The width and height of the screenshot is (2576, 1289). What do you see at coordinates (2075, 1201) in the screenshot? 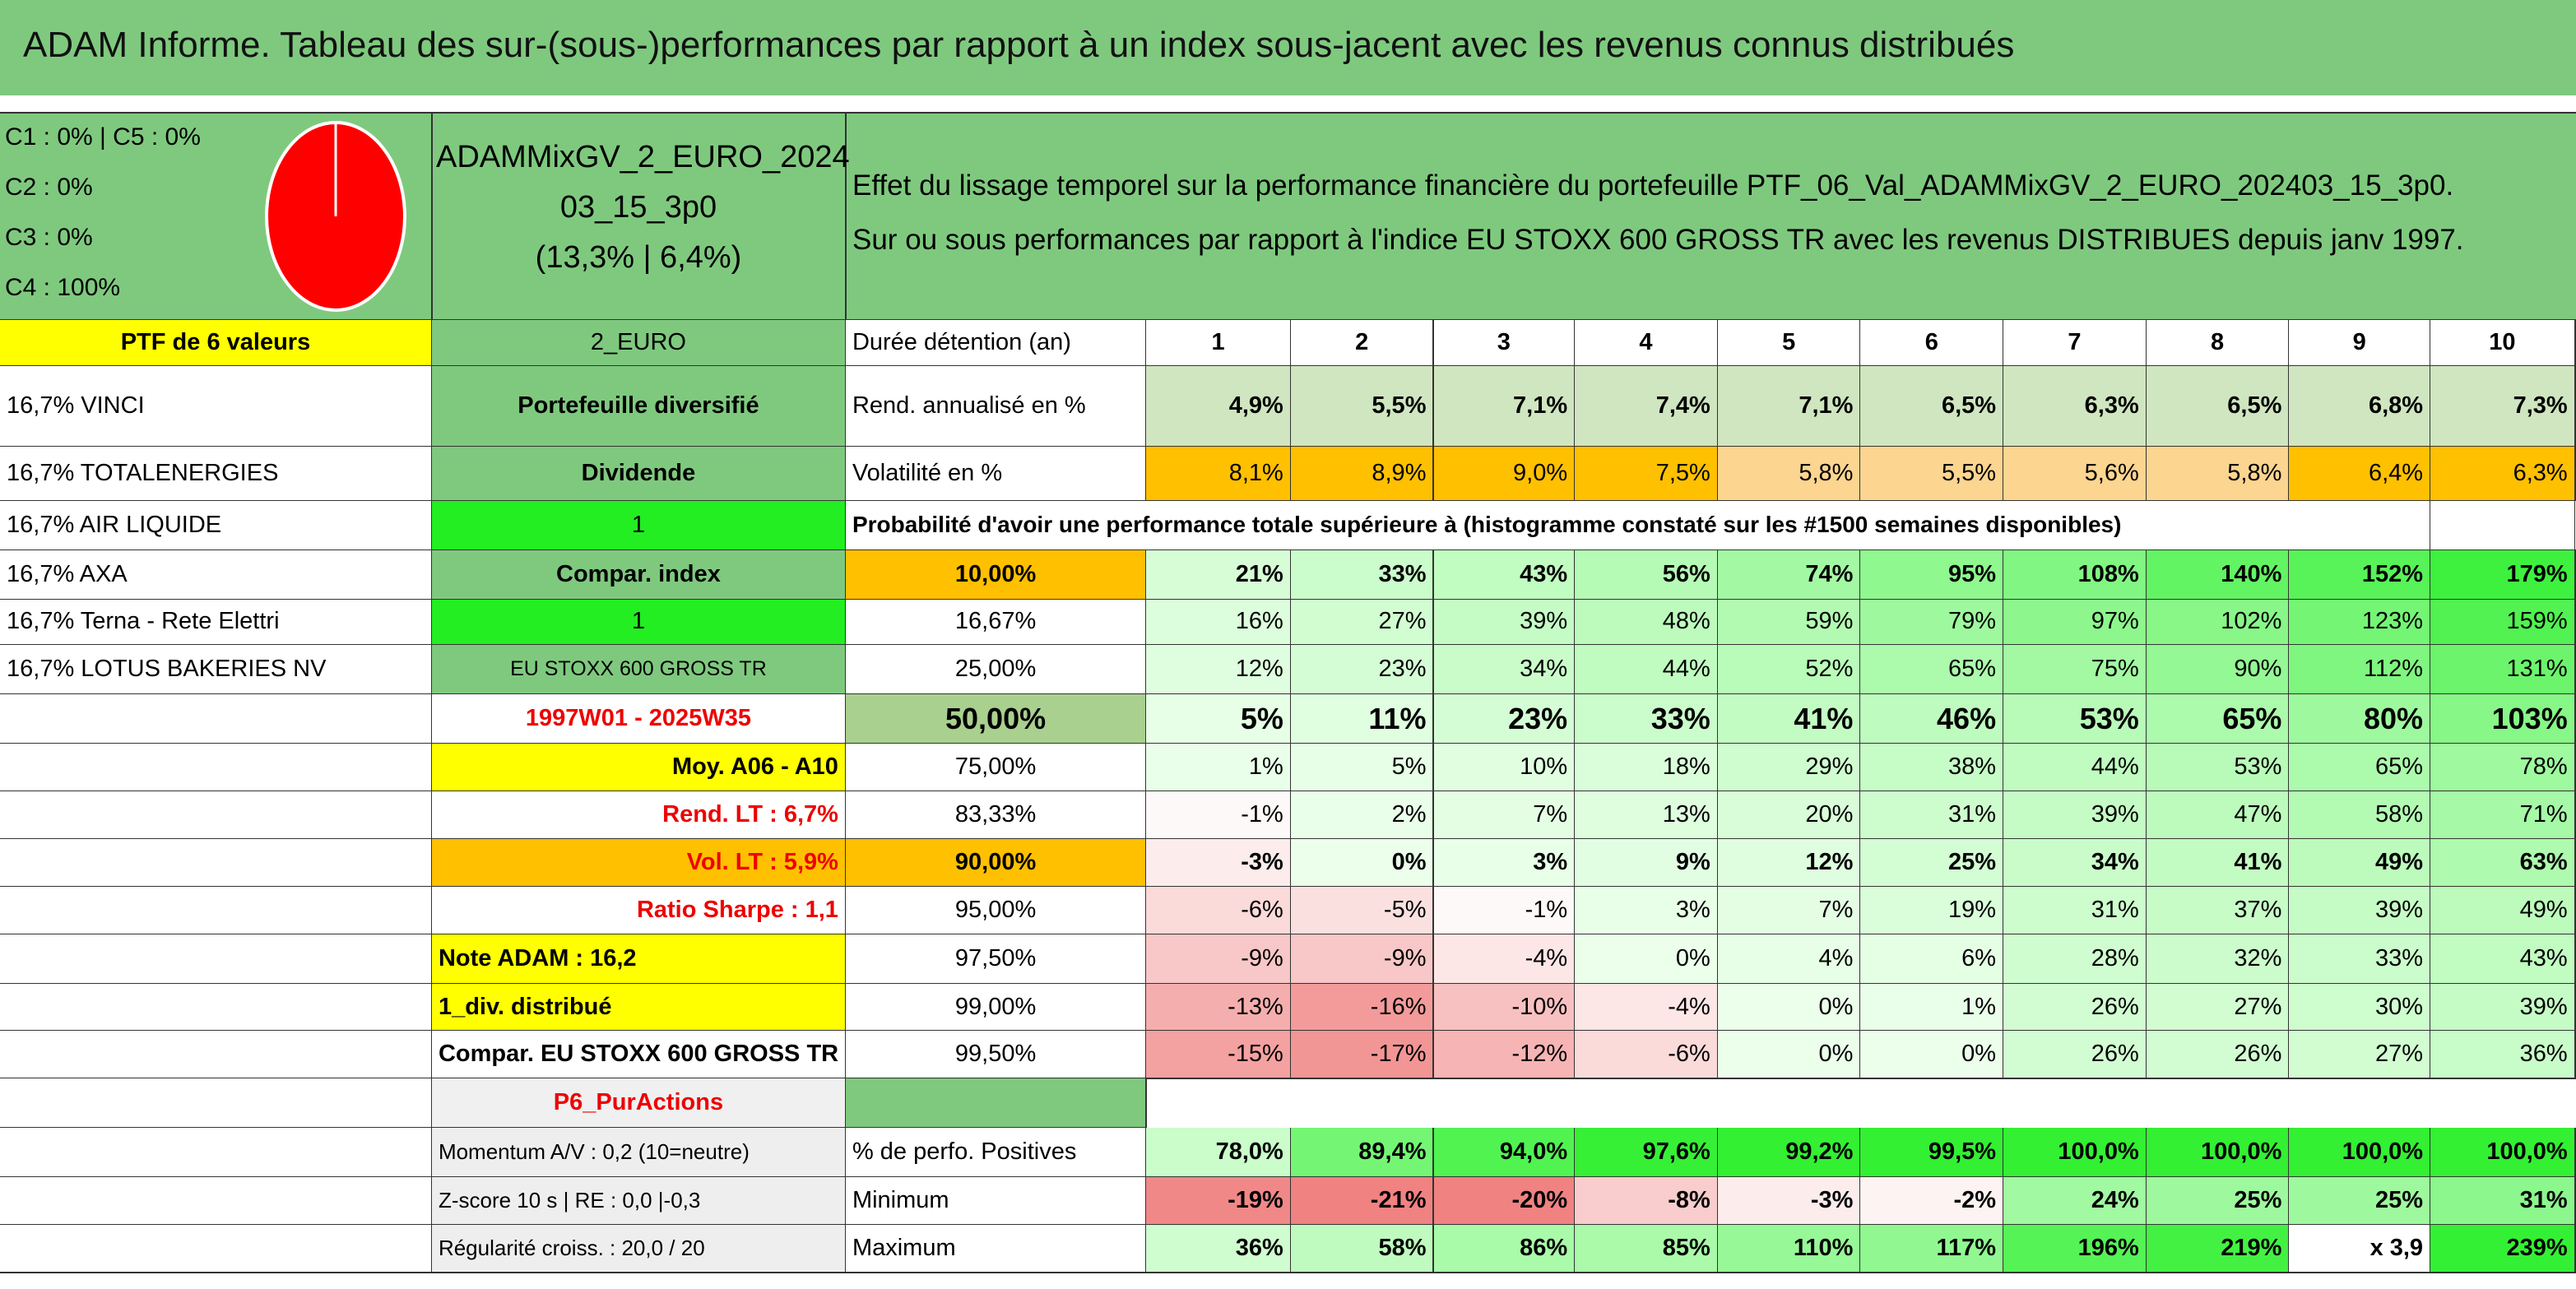
I see `stat-value: 24%` at bounding box center [2075, 1201].